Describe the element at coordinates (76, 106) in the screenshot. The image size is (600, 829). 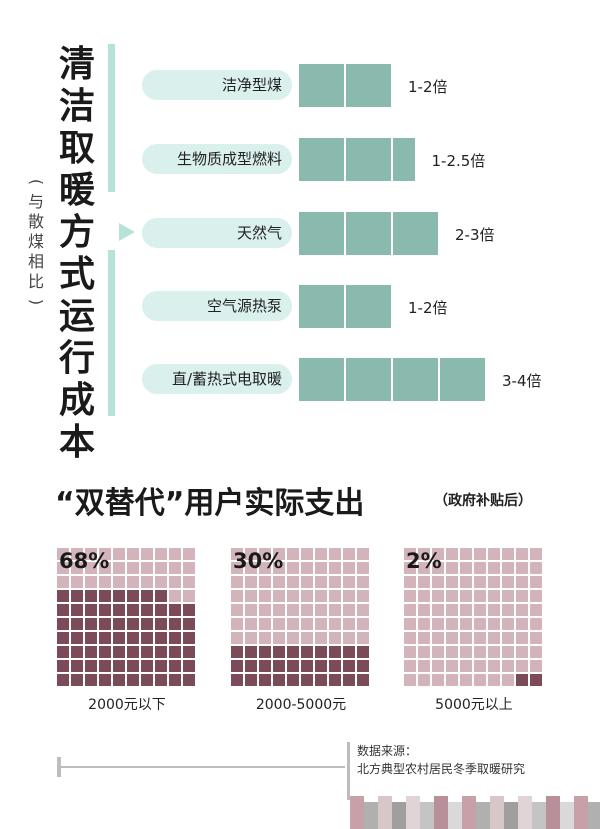
I see `title-char: 洁` at that location.